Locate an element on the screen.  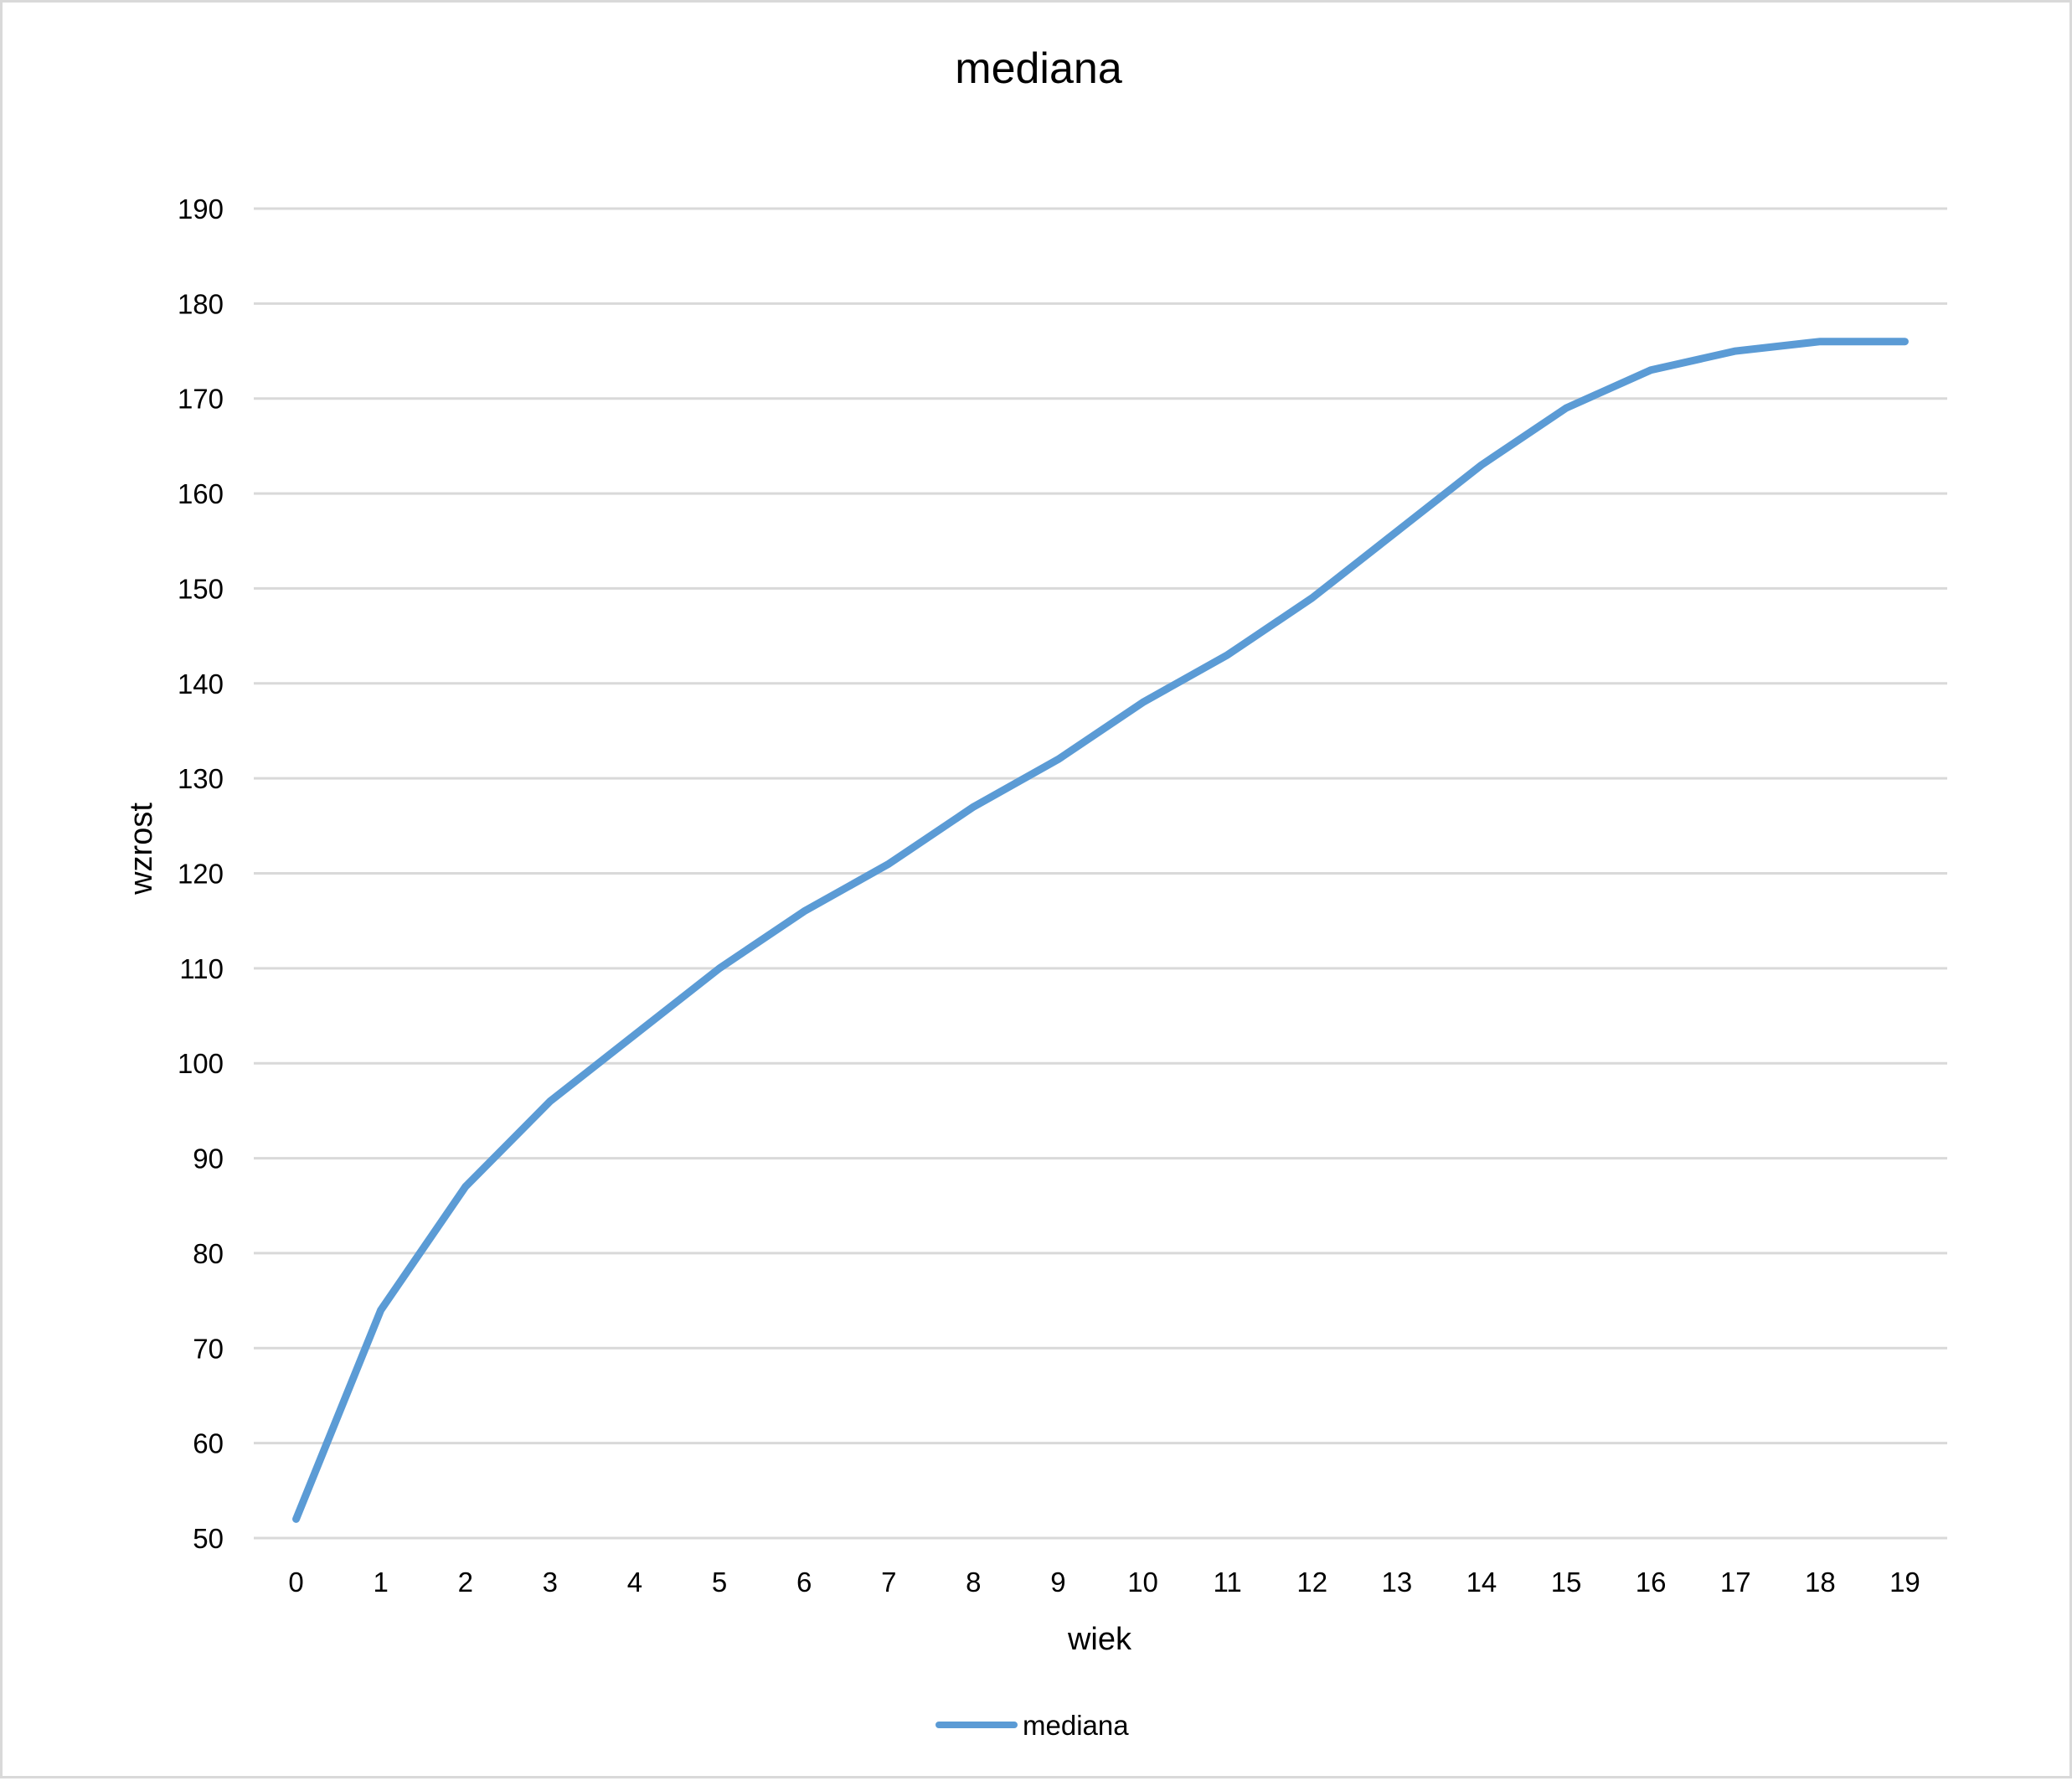
x-tick-label: 3 is located at coordinates (550, 1582).